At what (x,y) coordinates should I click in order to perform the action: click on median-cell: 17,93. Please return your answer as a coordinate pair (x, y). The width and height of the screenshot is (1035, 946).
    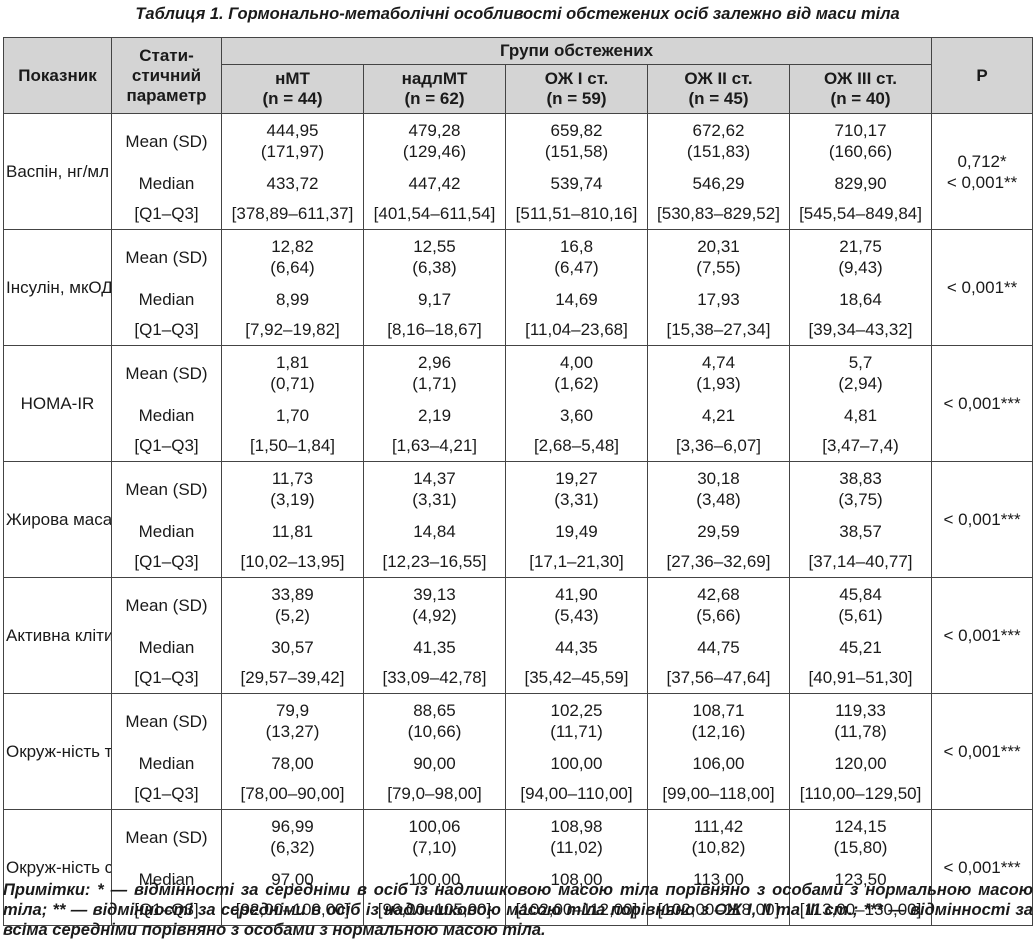
    Looking at the image, I should click on (718, 299).